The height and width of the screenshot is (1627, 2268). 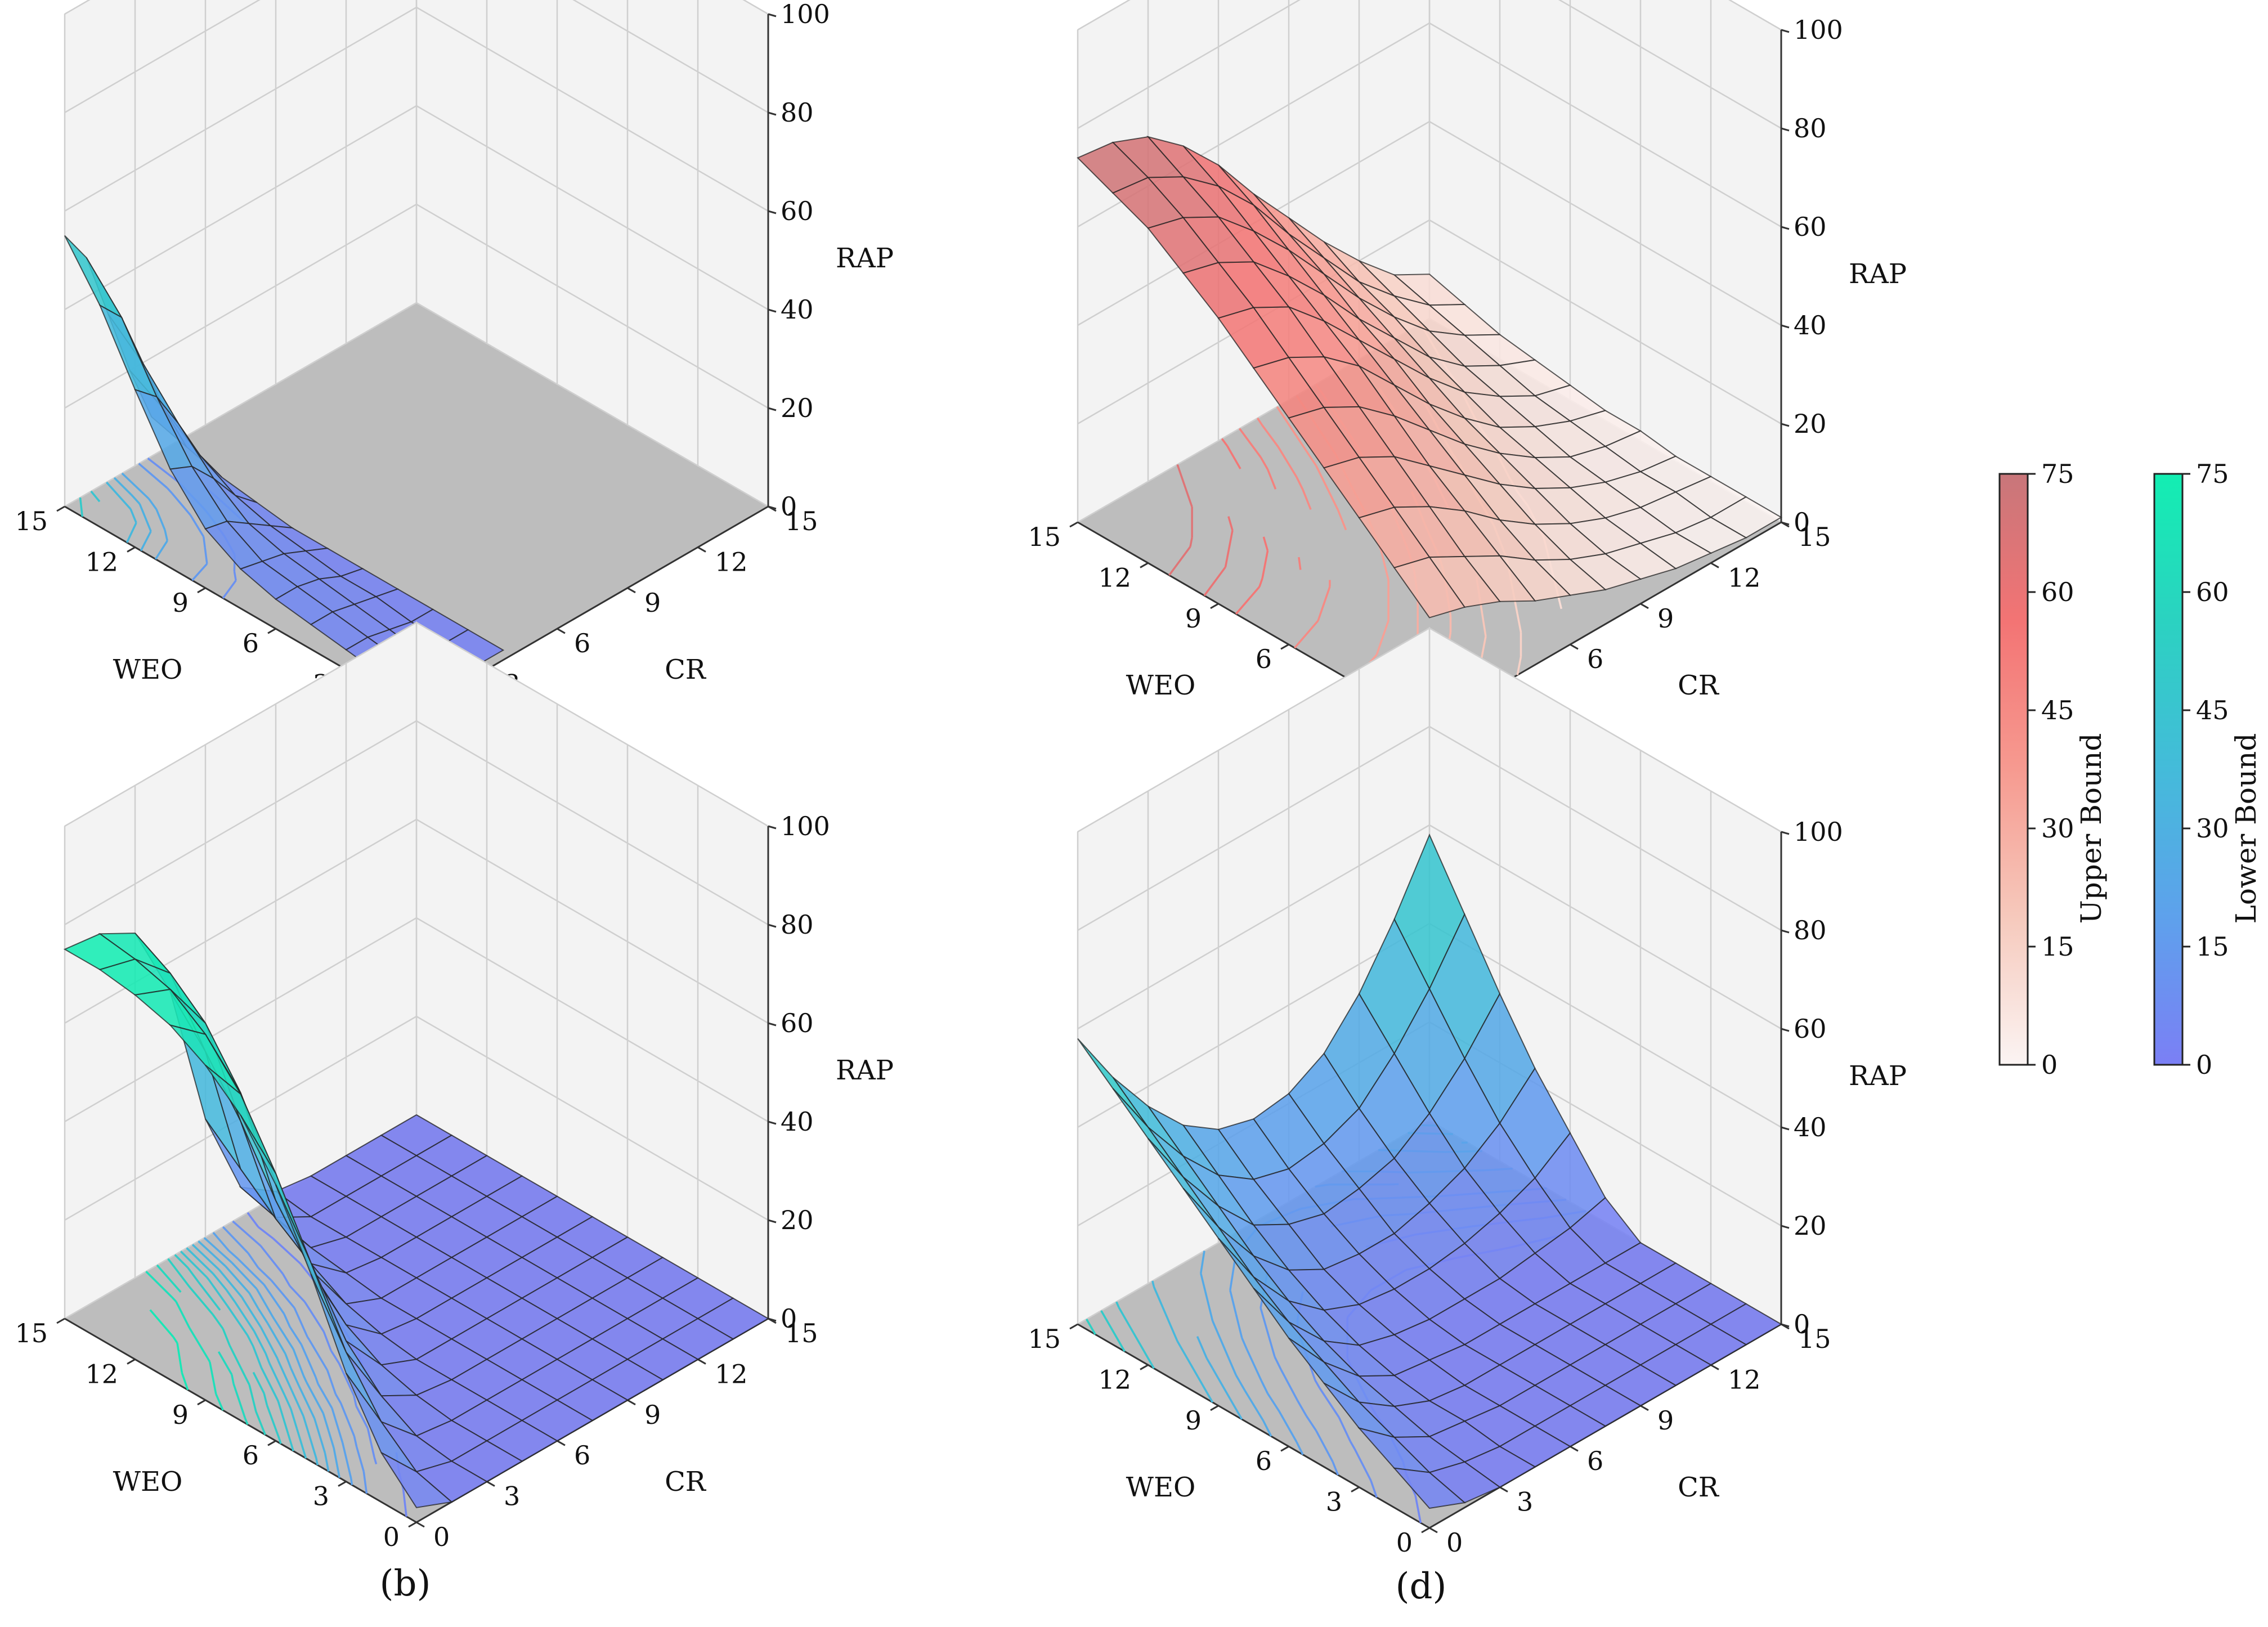 What do you see at coordinates (251, 643) in the screenshot?
I see `weo-tick-label: 6` at bounding box center [251, 643].